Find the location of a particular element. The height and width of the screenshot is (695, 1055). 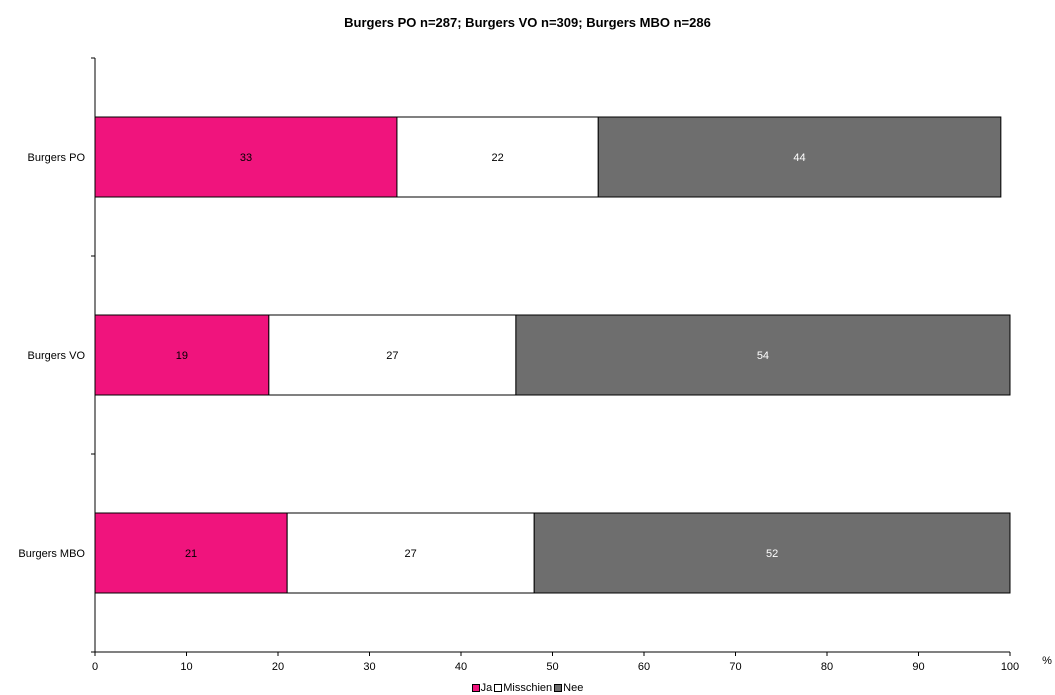

data-label: 33 is located at coordinates (246, 158).